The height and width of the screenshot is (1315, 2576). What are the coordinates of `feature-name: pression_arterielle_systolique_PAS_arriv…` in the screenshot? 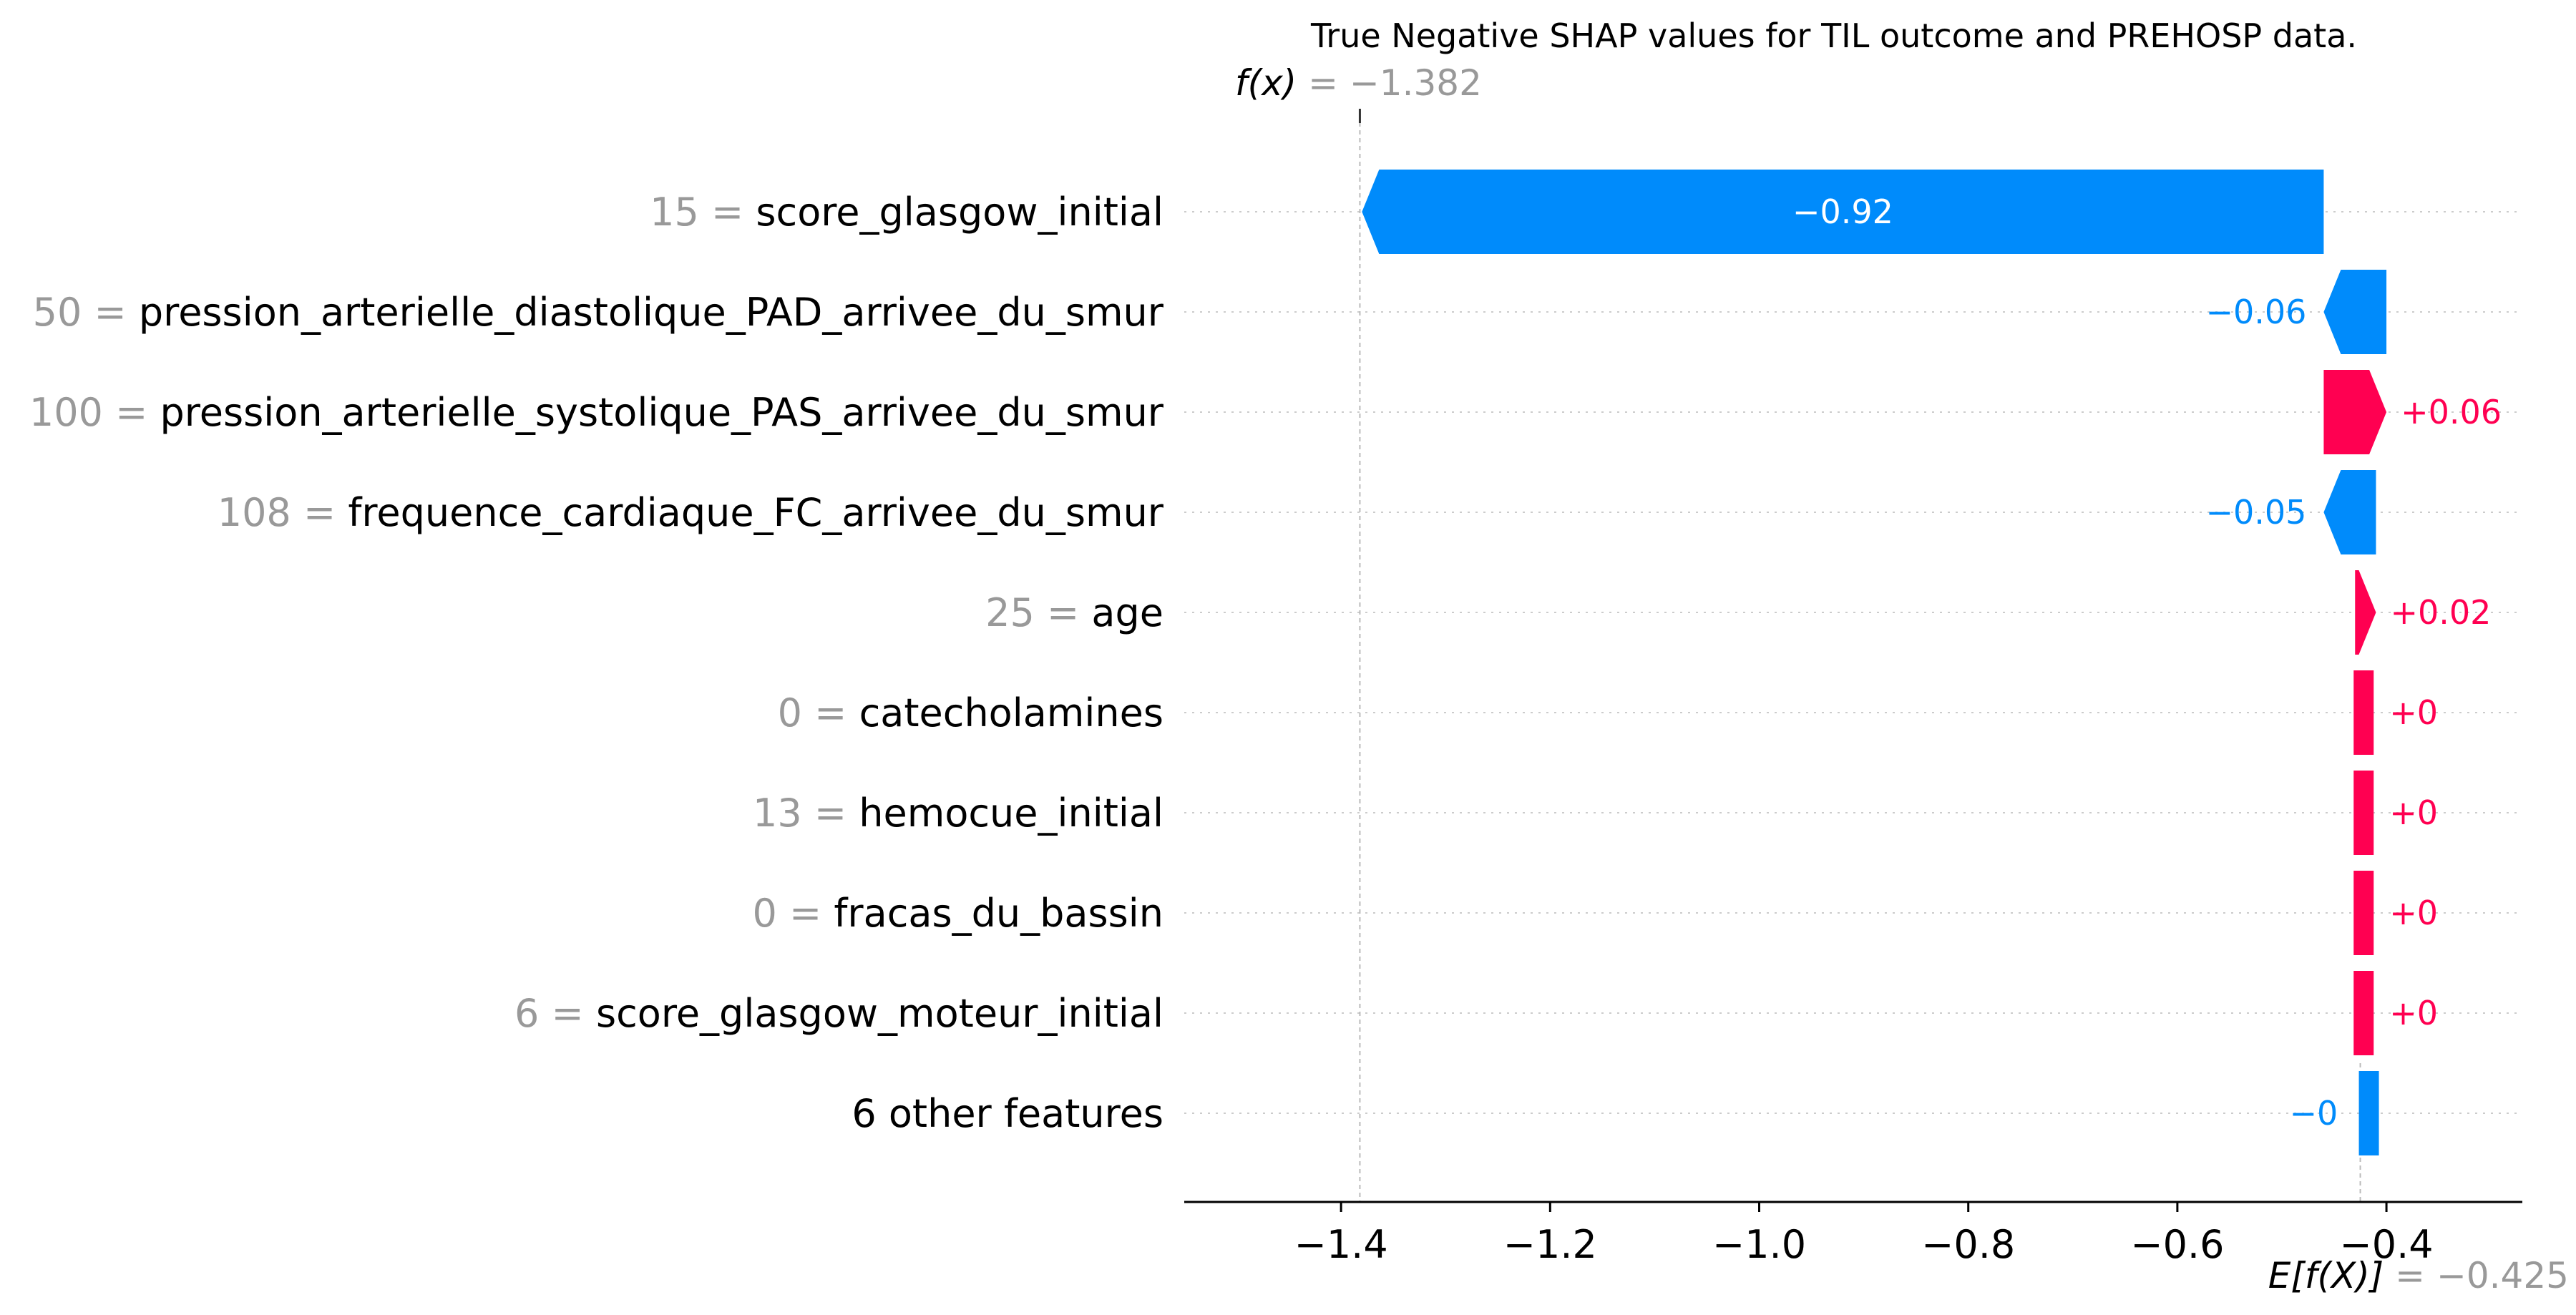 It's located at (662, 413).